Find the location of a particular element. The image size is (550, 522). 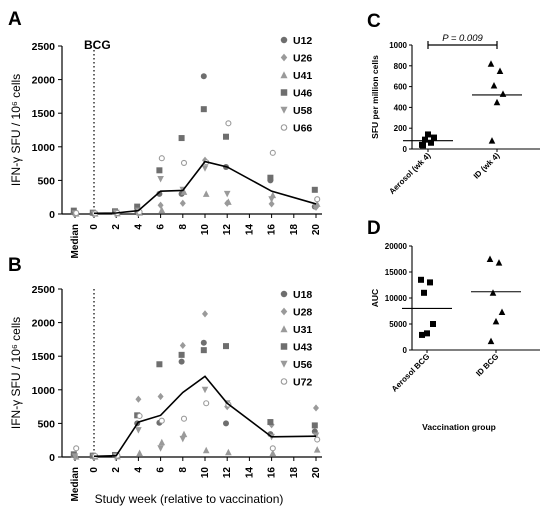

x-tick-label: 6 is located at coordinates (161, 470).